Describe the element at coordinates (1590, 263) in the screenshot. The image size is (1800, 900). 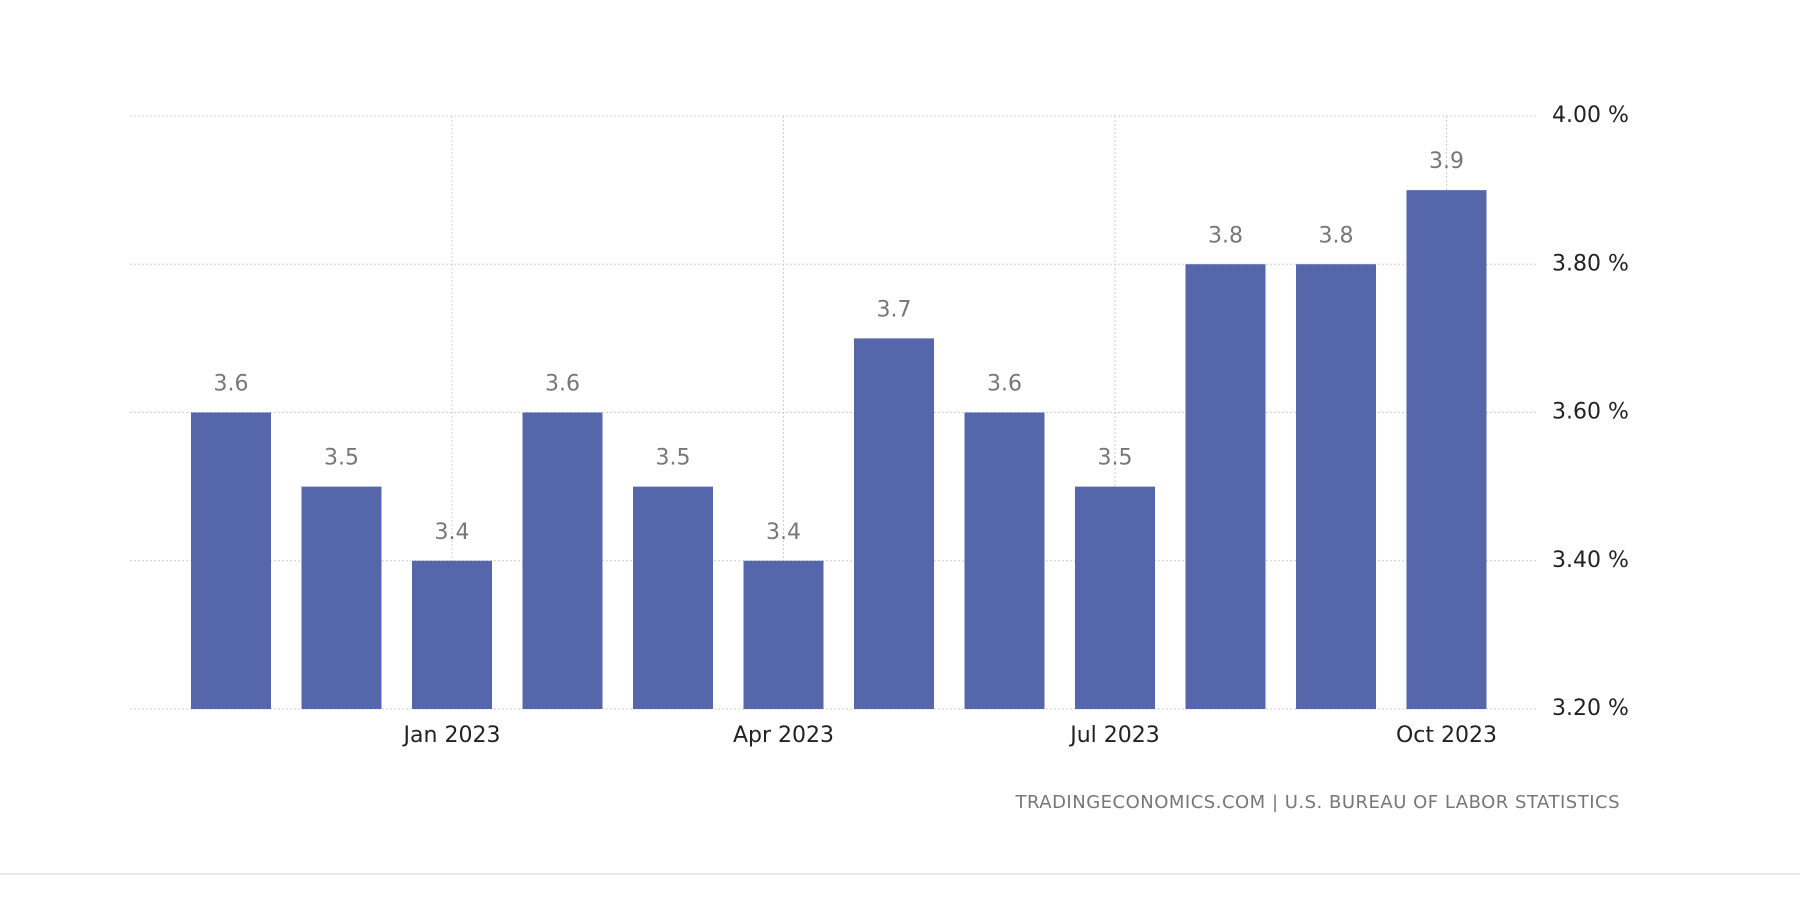
I see `y-tick-label: 3.80 %` at that location.